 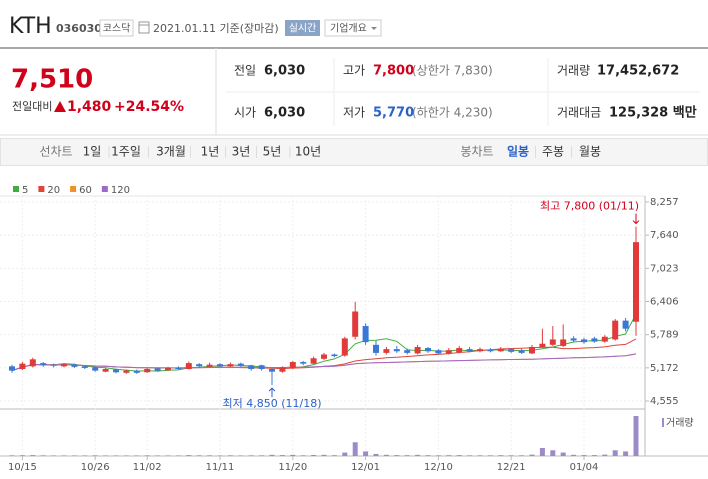 I want to click on candle-tab: 월봉, so click(x=590, y=152).